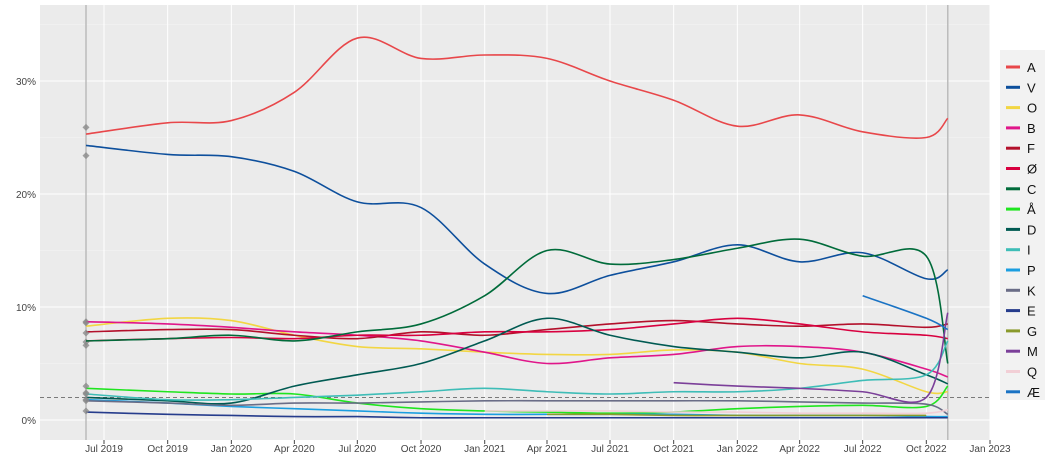 This screenshot has height=467, width=1050. I want to click on legend-label: P, so click(1031, 270).